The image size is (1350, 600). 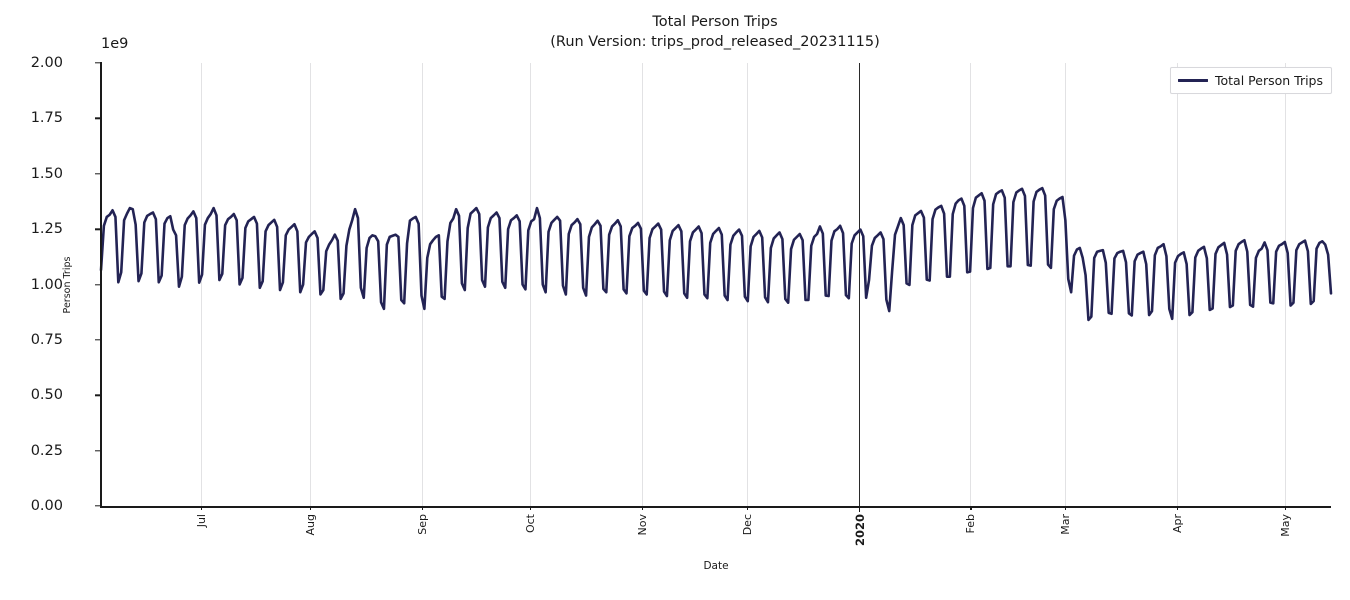 I want to click on y-tick-label: 1.50, so click(x=46, y=173).